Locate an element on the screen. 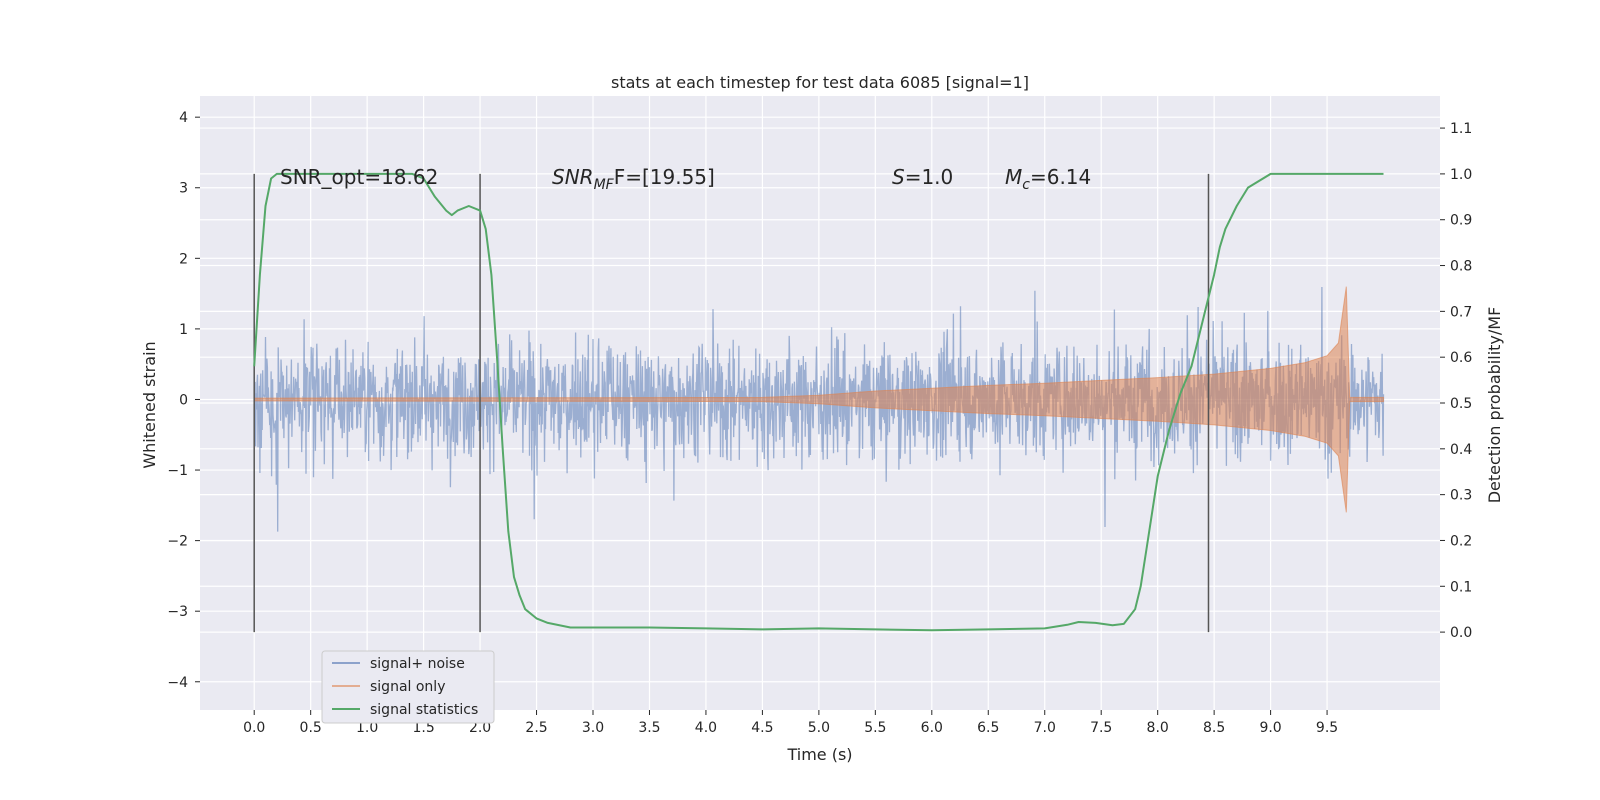 This screenshot has height=800, width=1600. y2-tick-label: 1.1 is located at coordinates (1461, 129).